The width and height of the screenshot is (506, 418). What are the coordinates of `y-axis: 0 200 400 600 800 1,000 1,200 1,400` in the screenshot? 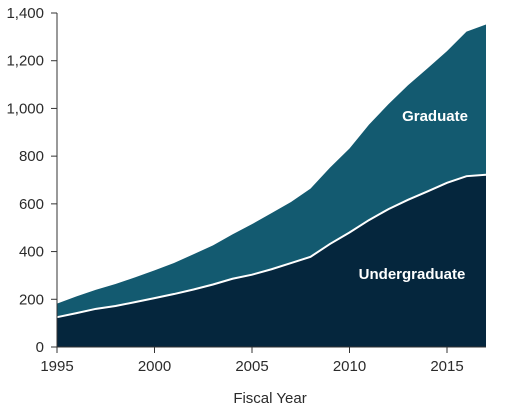 It's located at (32, 180).